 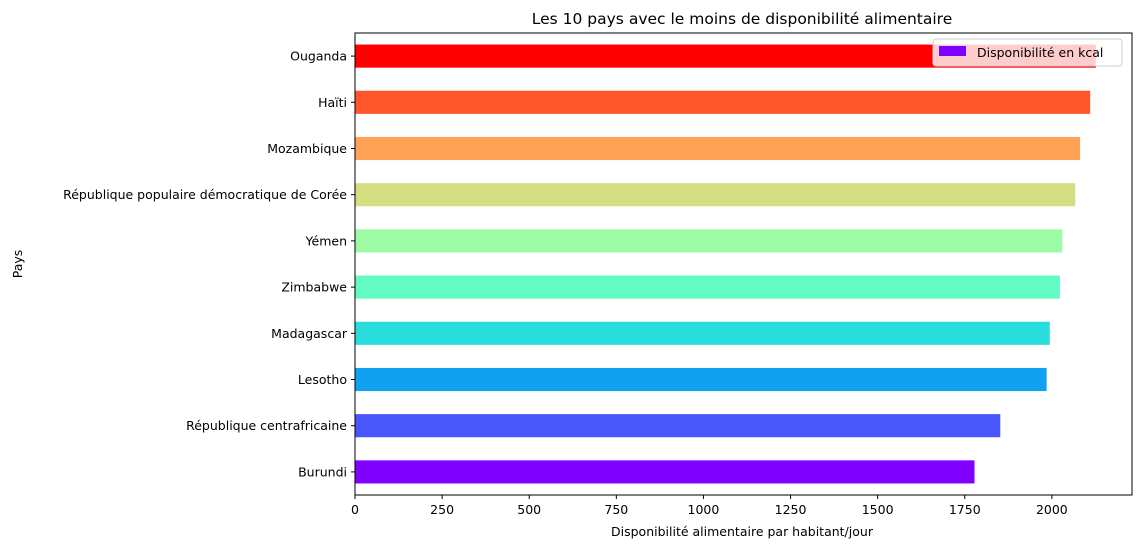 I want to click on y-tick-label: Mozambique, so click(x=307, y=148).